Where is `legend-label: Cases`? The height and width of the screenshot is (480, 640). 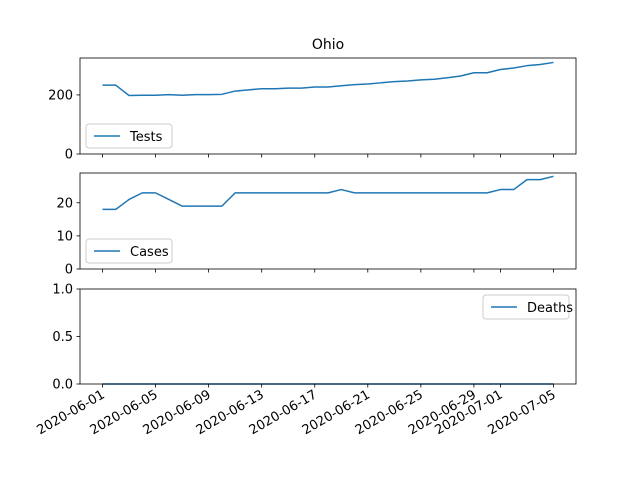 legend-label: Cases is located at coordinates (149, 252).